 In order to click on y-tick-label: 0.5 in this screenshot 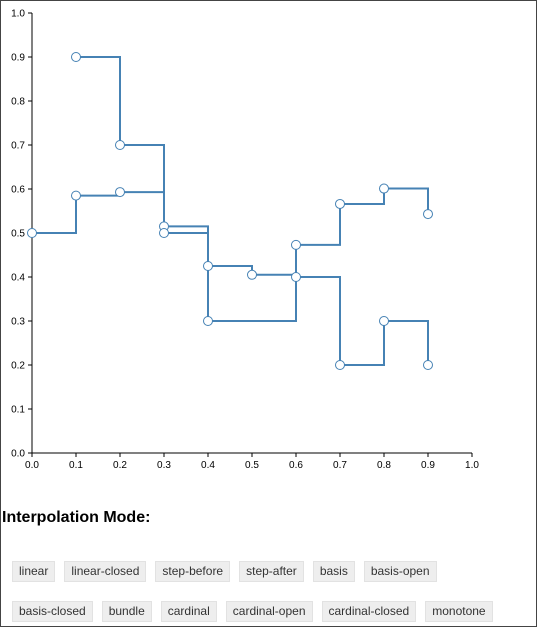, I will do `click(18, 234)`.